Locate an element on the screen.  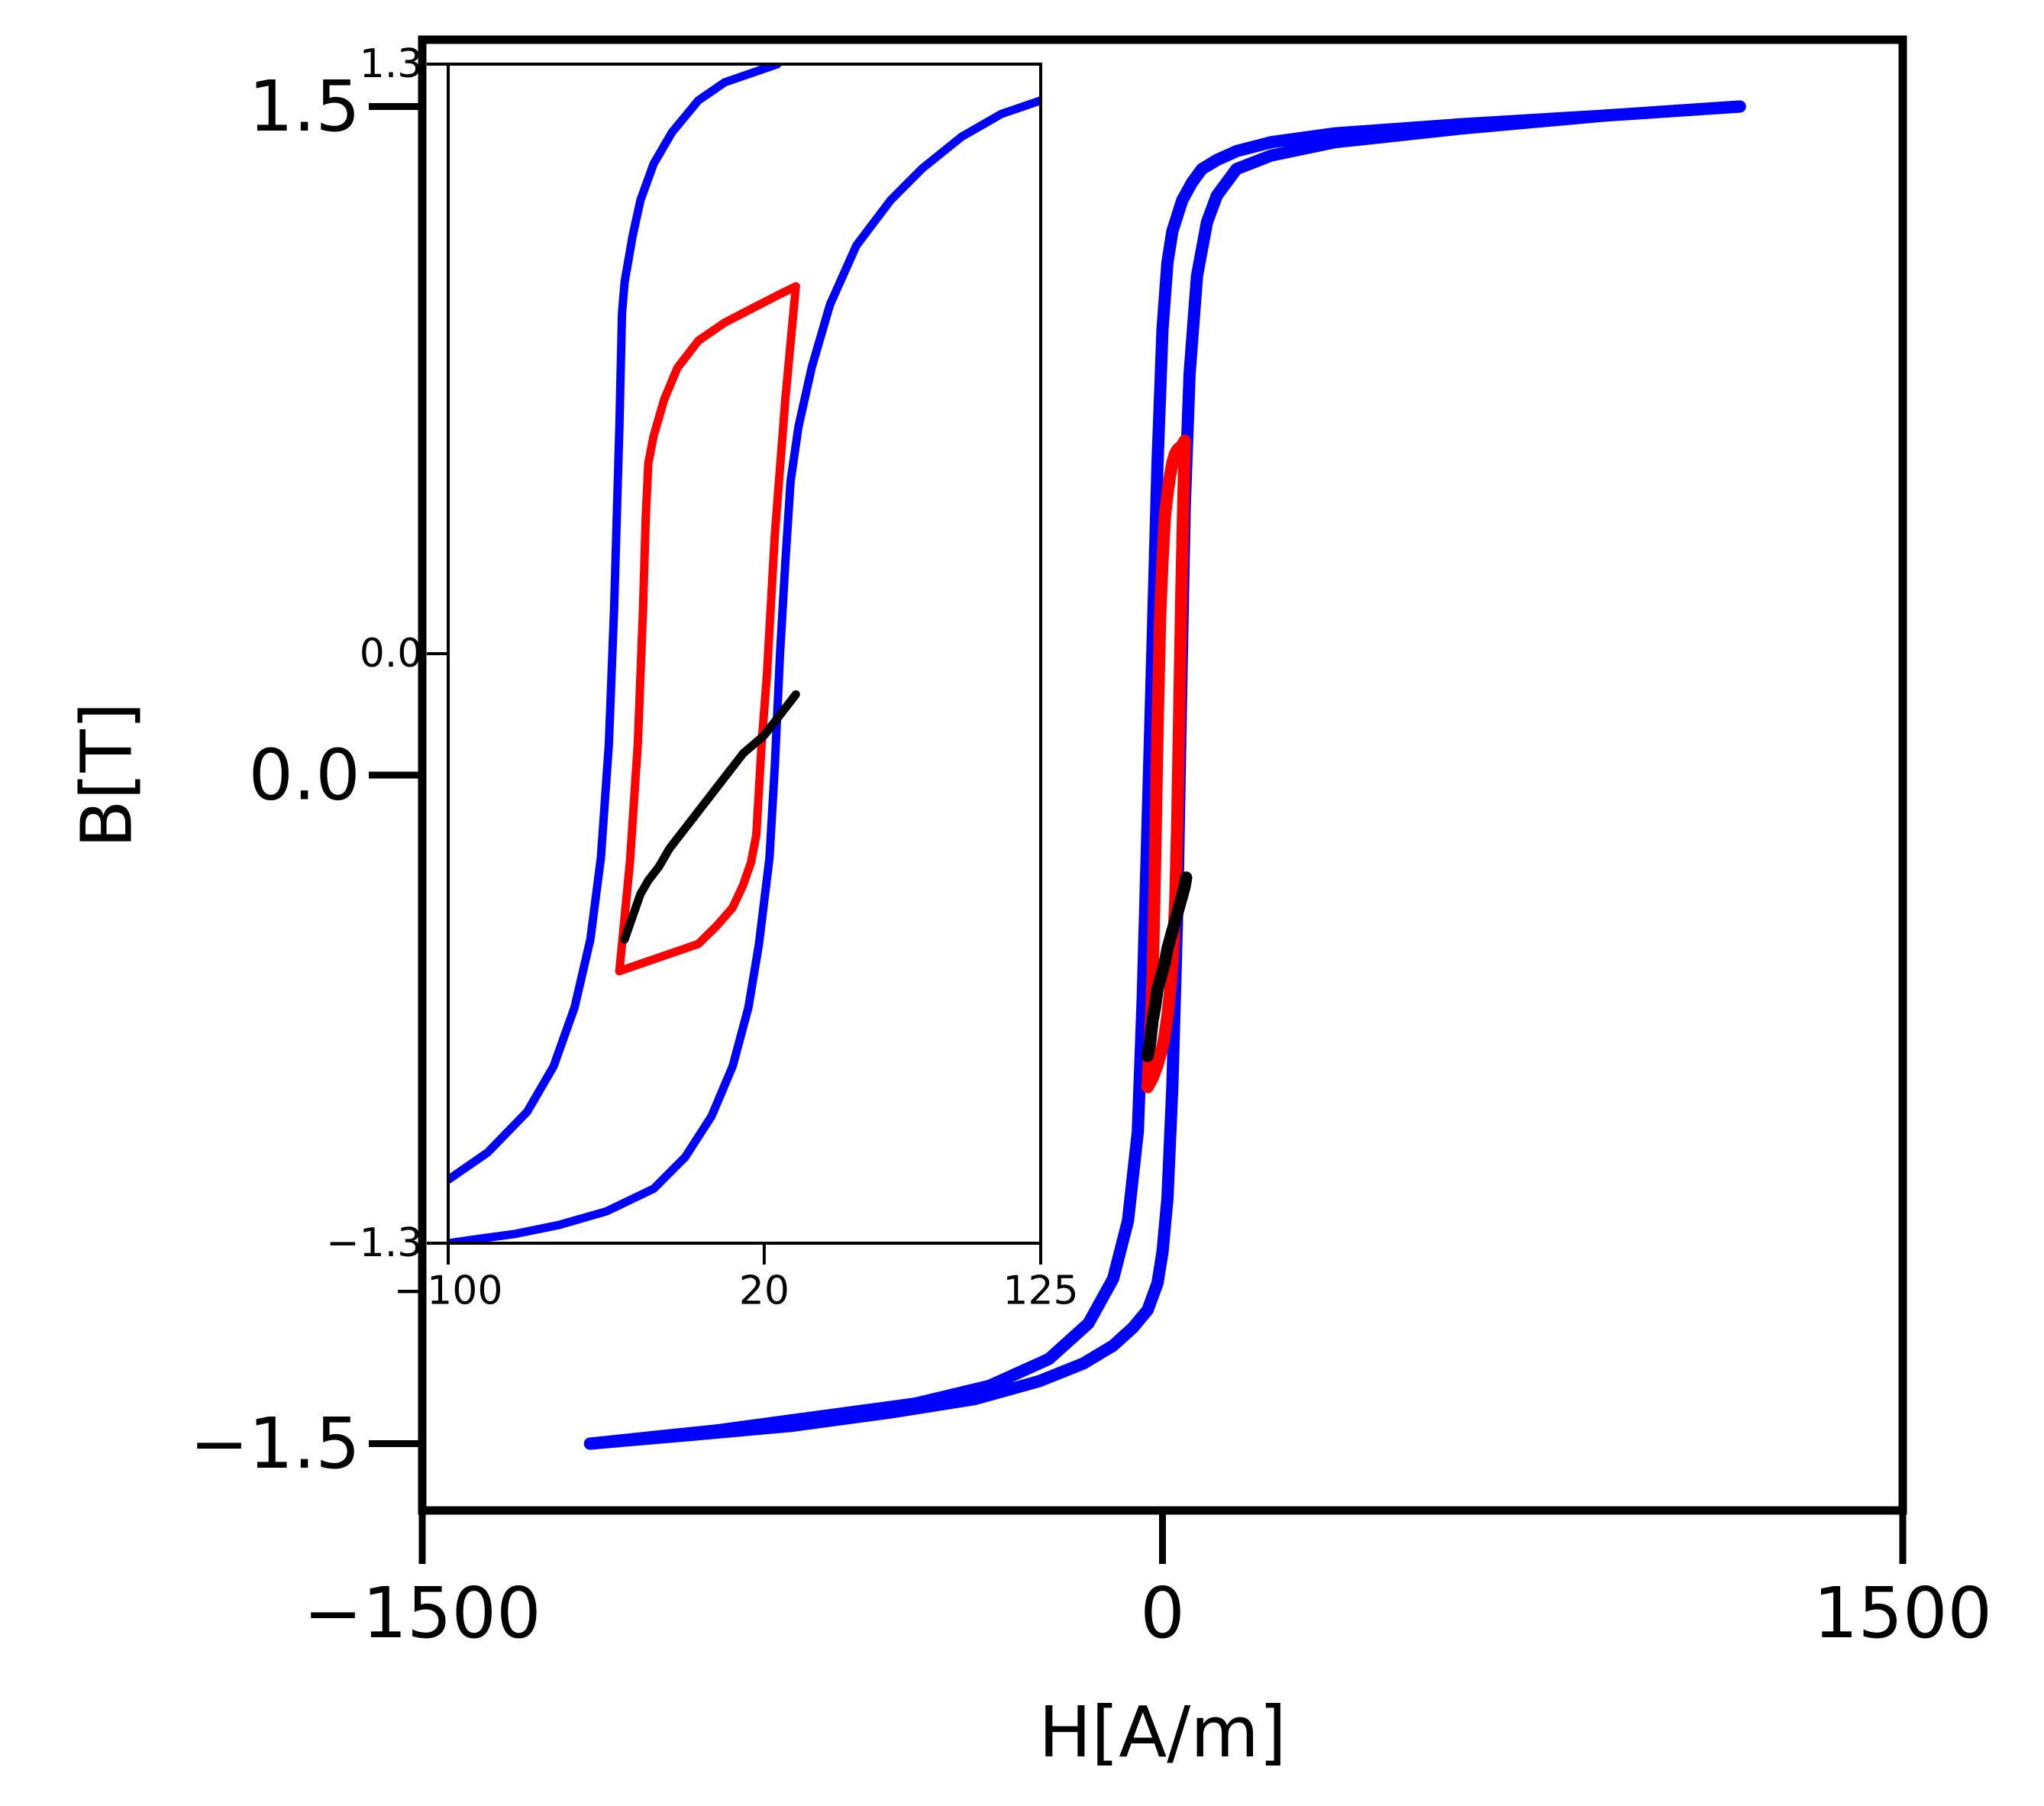
main-y-tick-label: 0.0 is located at coordinates (304, 776).